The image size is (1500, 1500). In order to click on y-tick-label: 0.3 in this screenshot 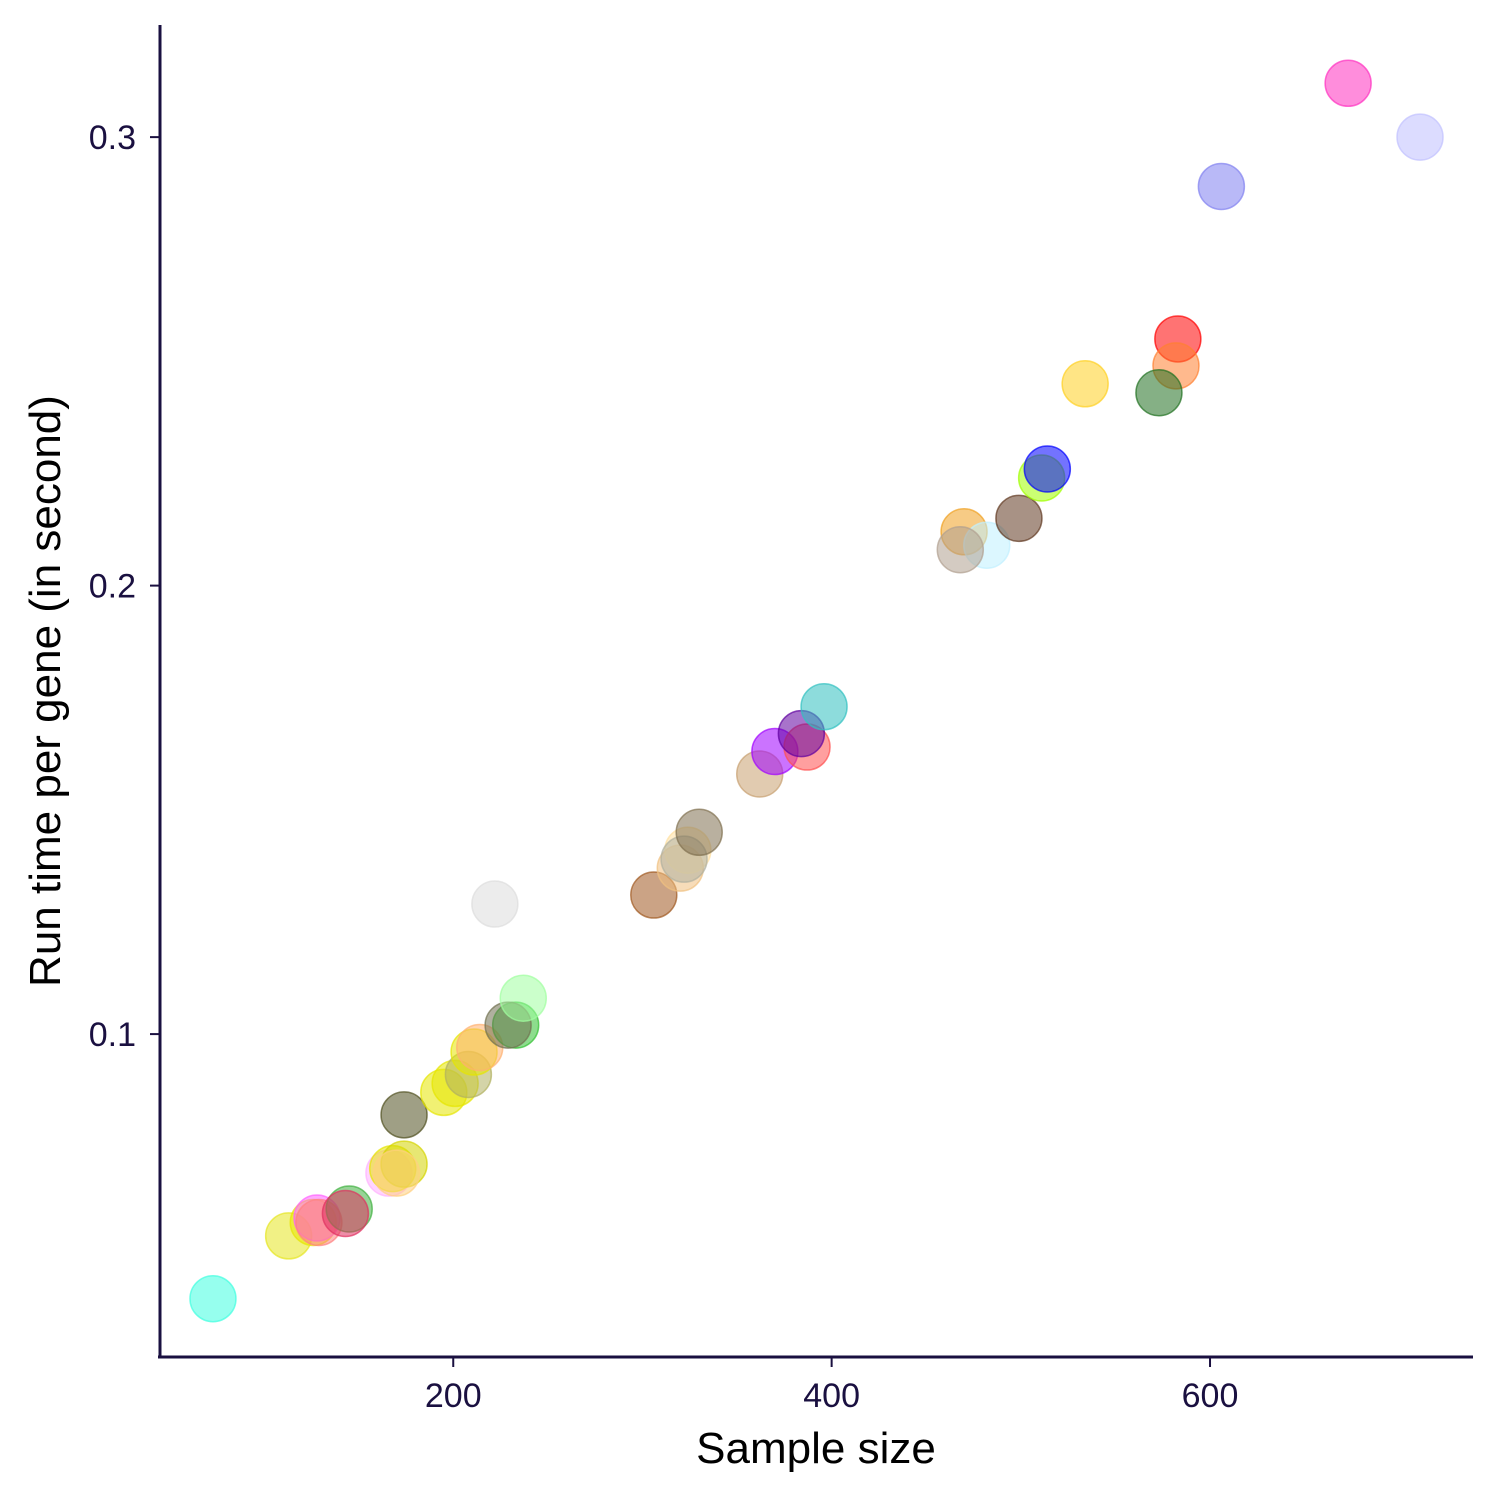, I will do `click(112, 138)`.